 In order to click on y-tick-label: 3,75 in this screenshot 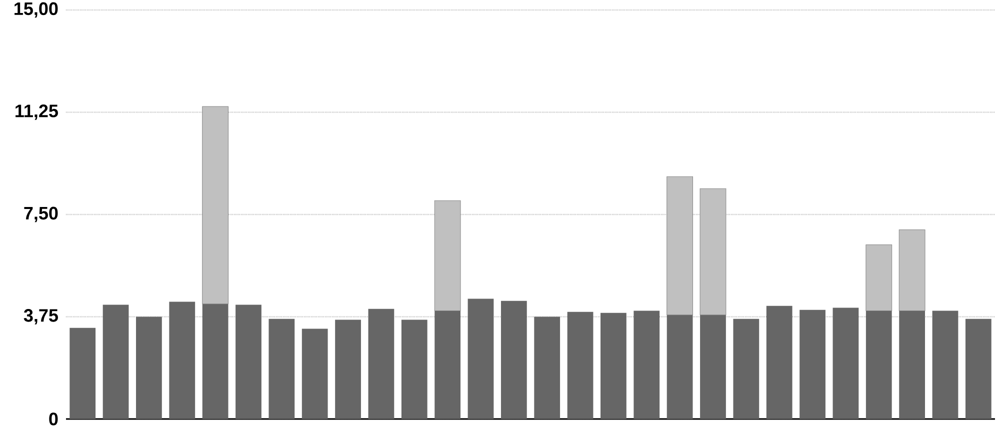, I will do `click(41, 316)`.